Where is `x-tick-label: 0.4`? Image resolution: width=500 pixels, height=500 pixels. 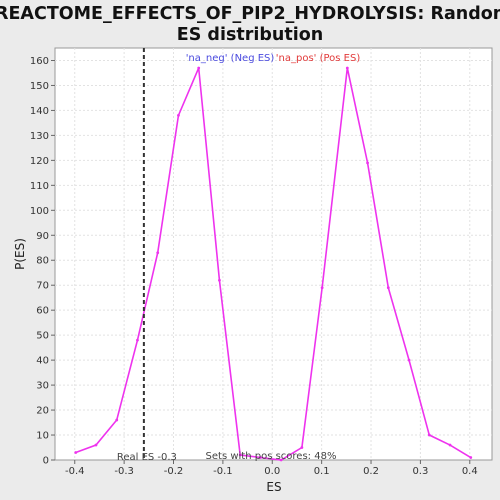
x-tick-label: 0.4 is located at coordinates (470, 471).